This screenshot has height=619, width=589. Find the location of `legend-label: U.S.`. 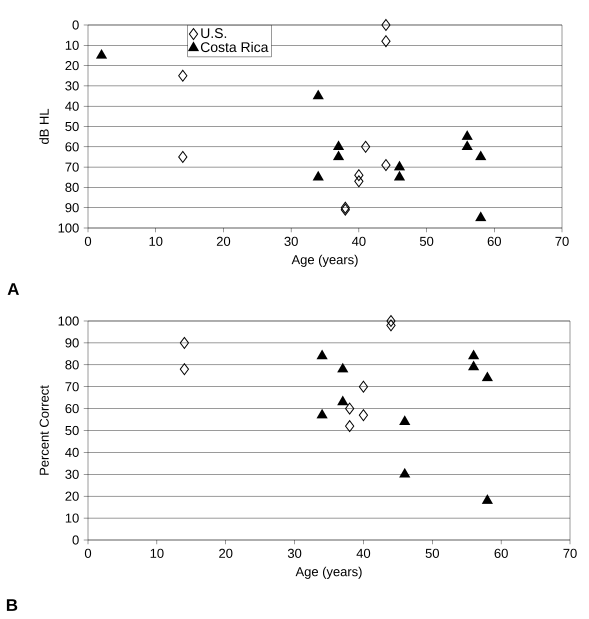

legend-label: U.S. is located at coordinates (213, 33).